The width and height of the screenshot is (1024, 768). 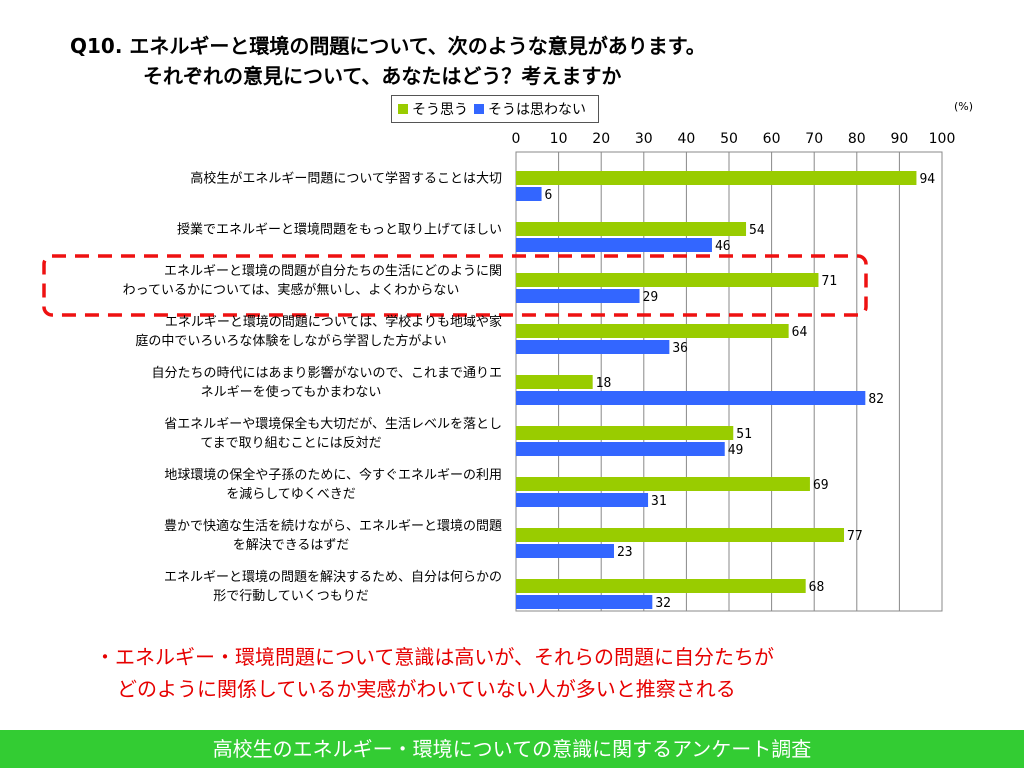 I want to click on category-label: 地球環境の保全や子孫のために、今すぐエネルギーの利用, so click(x=333, y=475).